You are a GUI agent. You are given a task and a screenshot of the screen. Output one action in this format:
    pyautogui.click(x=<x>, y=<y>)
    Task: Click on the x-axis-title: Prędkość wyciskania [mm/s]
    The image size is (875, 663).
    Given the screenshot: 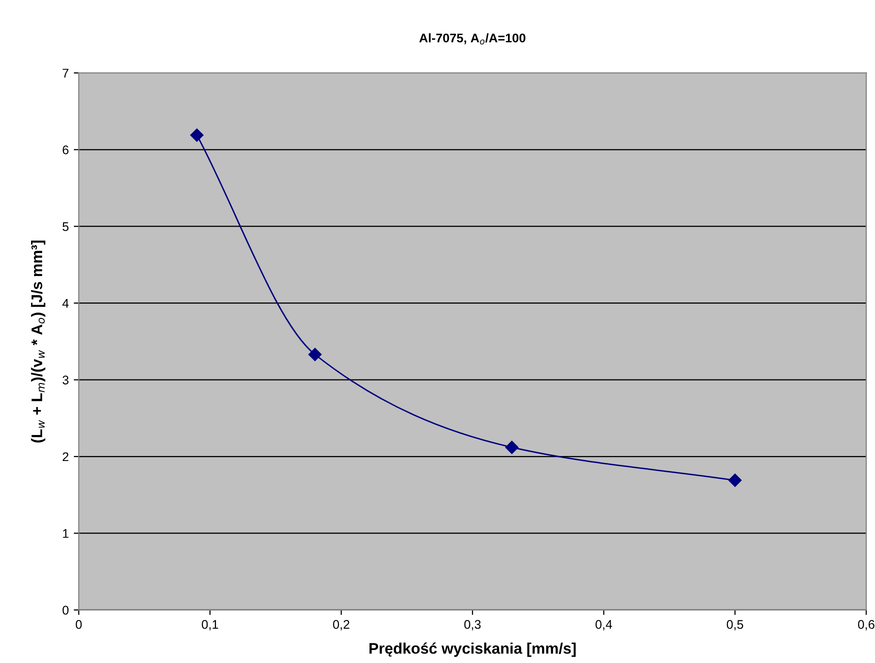 What is the action you would take?
    pyautogui.click(x=473, y=649)
    